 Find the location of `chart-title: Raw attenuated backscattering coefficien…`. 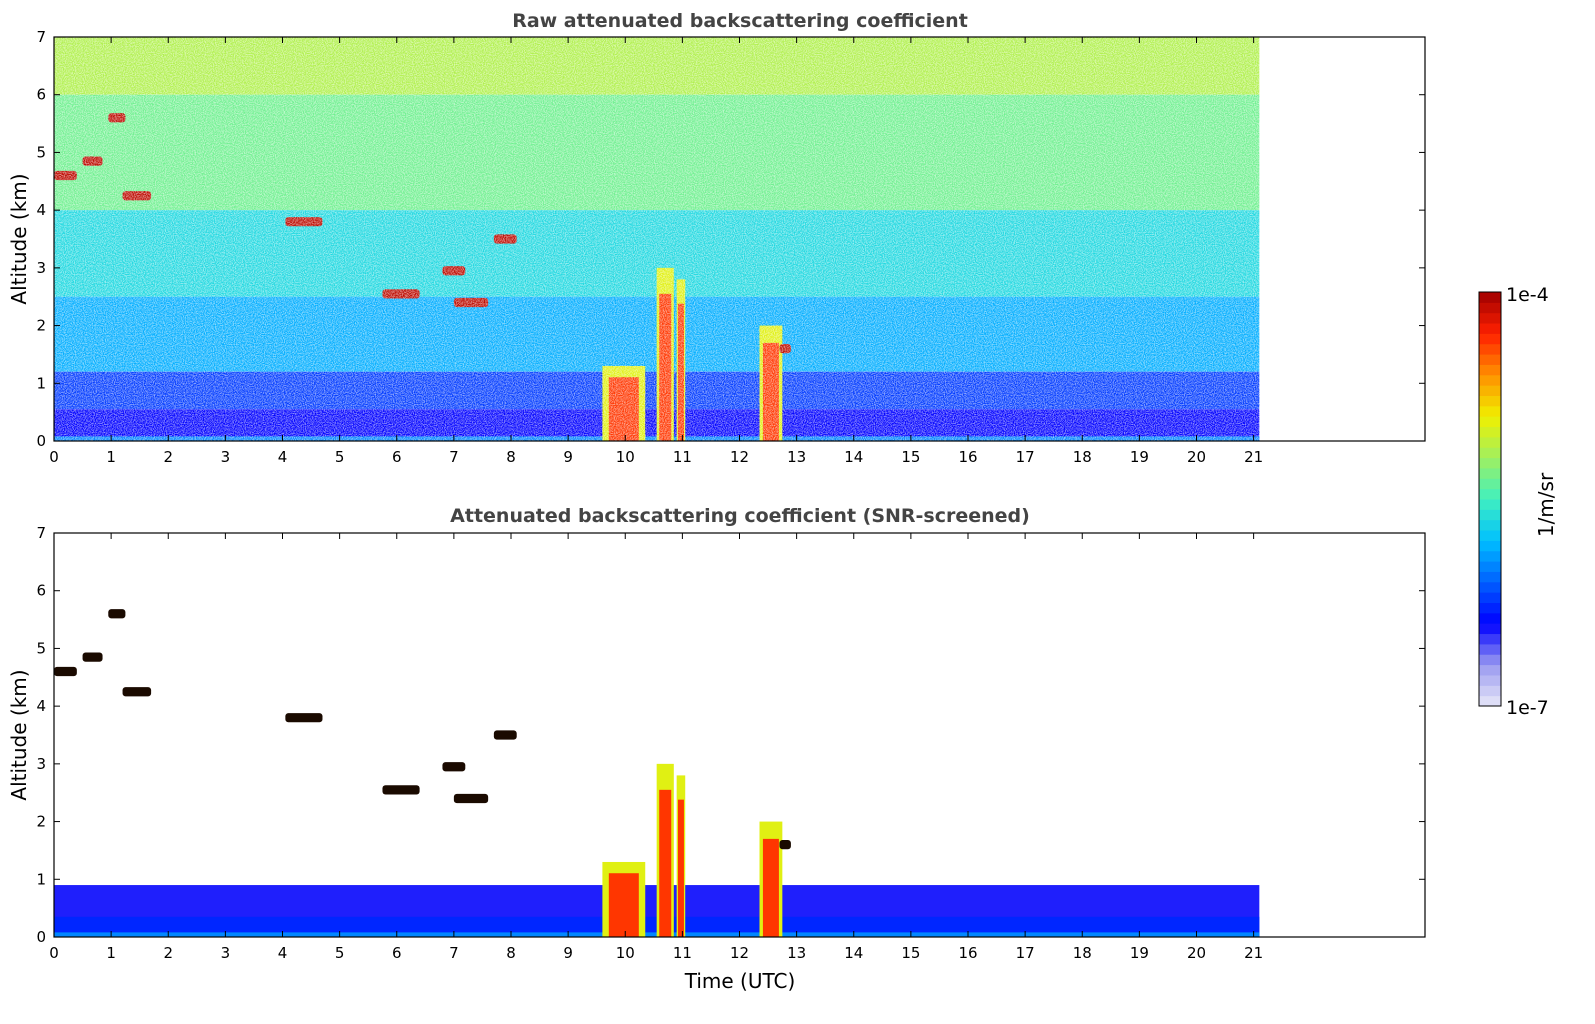

chart-title: Raw attenuated backscattering coefficien… is located at coordinates (740, 21).